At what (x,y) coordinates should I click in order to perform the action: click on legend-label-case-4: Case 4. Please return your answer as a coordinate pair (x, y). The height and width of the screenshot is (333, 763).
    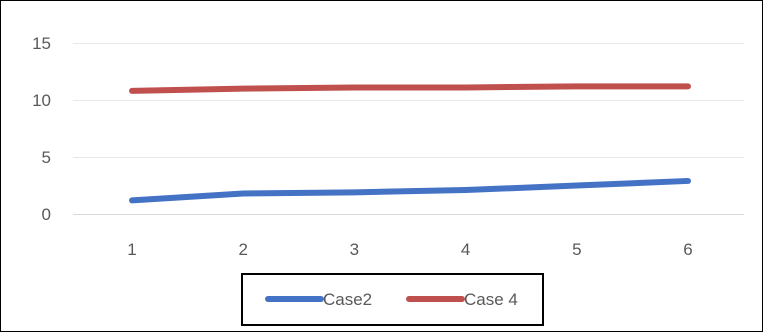
    Looking at the image, I should click on (491, 299).